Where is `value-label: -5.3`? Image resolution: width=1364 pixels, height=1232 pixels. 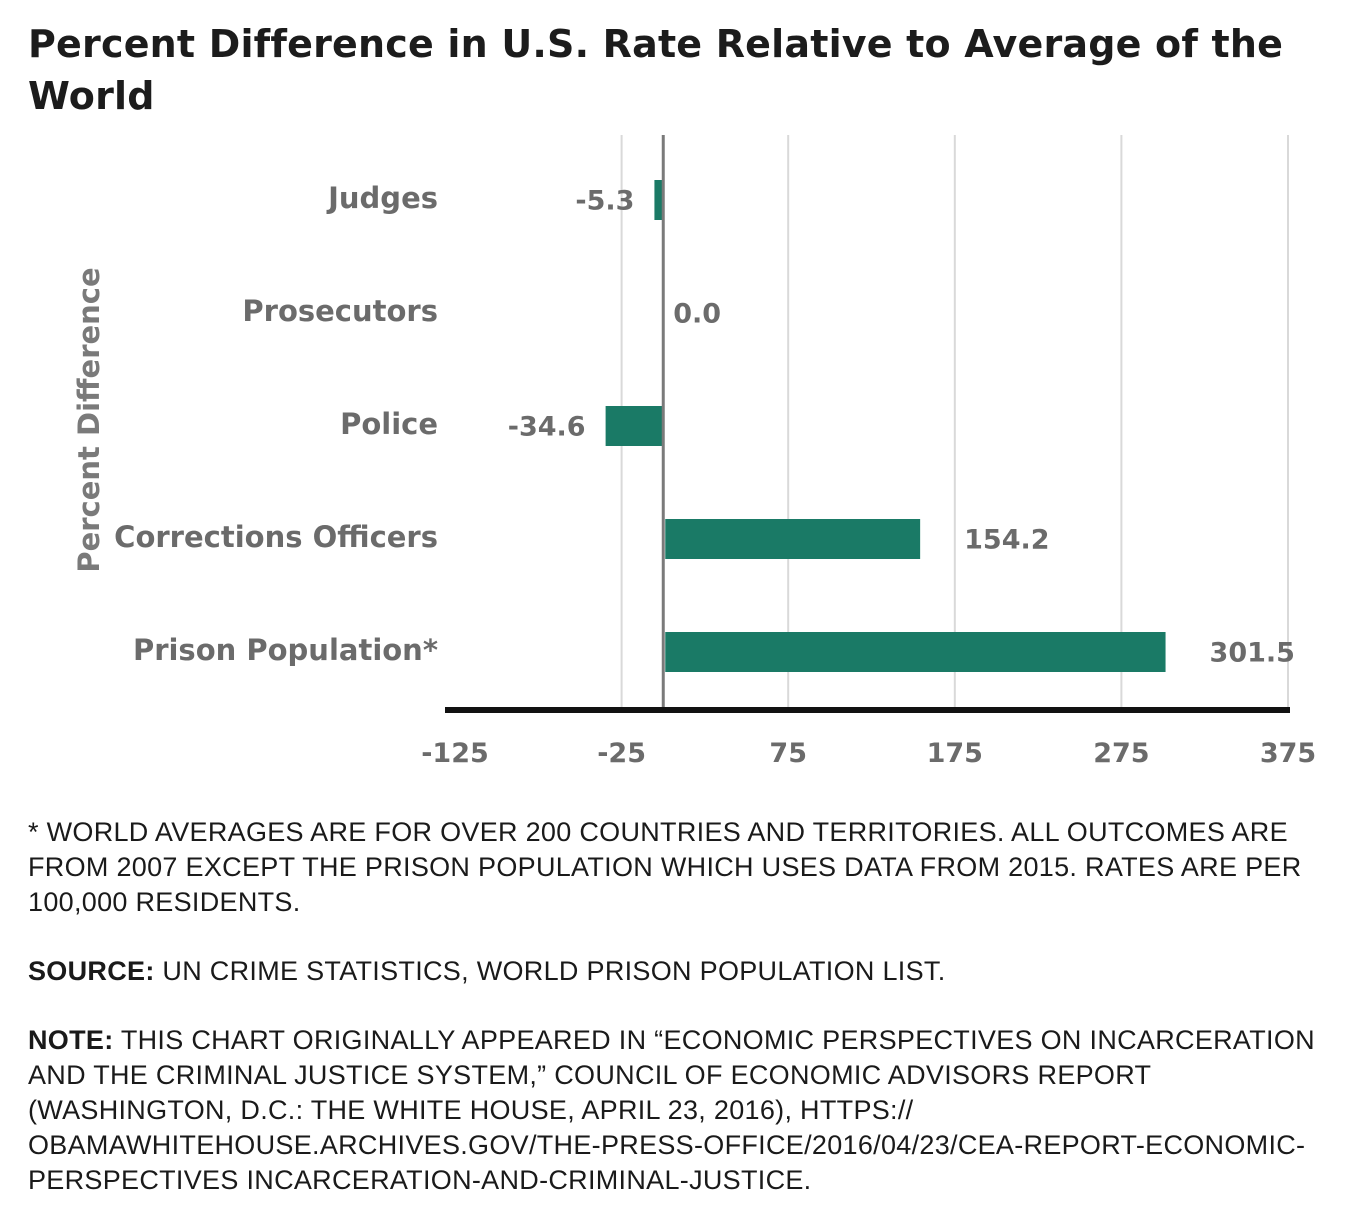
value-label: -5.3 is located at coordinates (604, 201).